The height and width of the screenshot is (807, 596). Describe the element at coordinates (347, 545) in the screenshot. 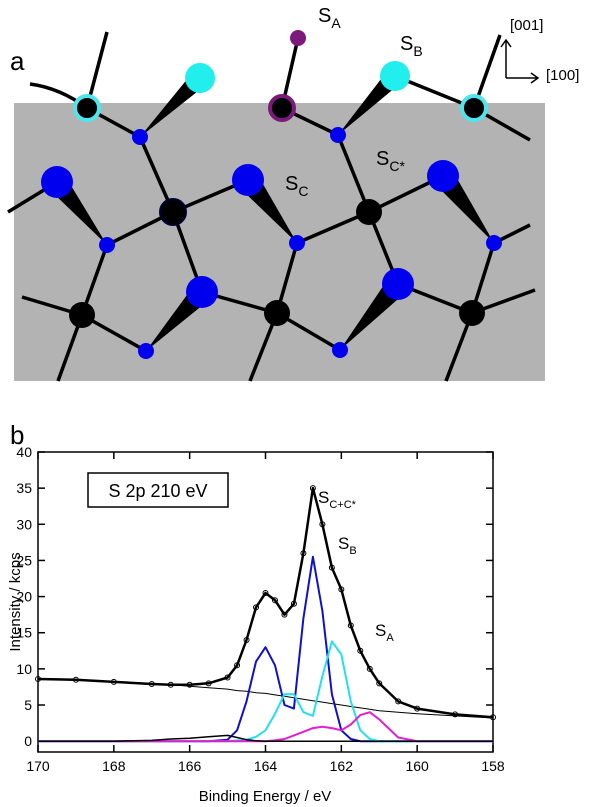

I see `peak-label: SB` at that location.